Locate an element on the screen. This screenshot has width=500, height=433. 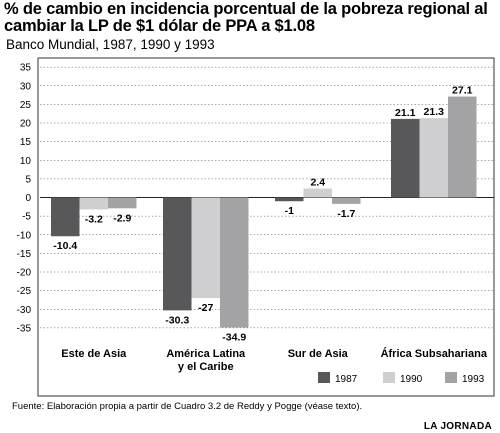
y-tick-label: -35 is located at coordinates (24, 328).